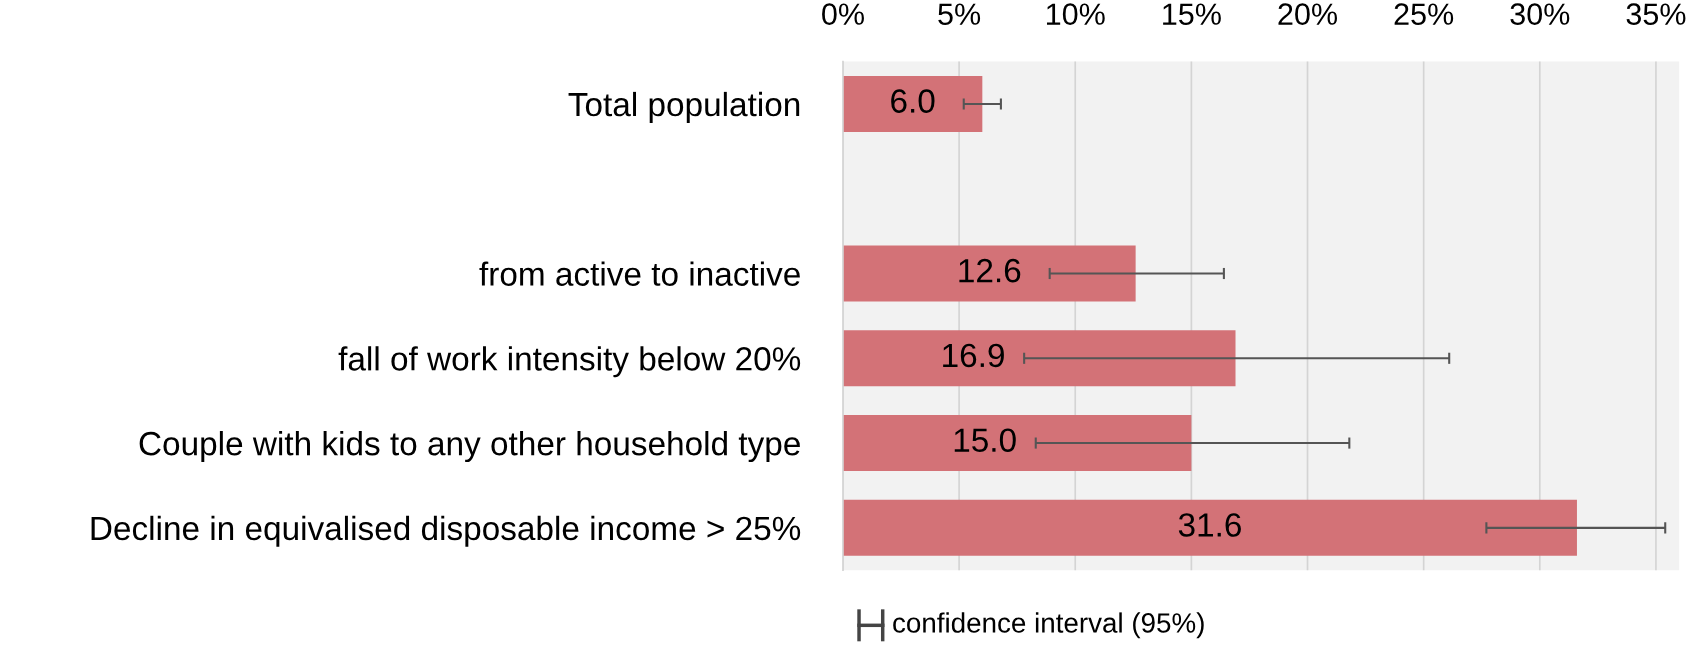  Describe the element at coordinates (469, 446) in the screenshot. I see `y-tick-label: Couple with kids to any other household type` at that location.